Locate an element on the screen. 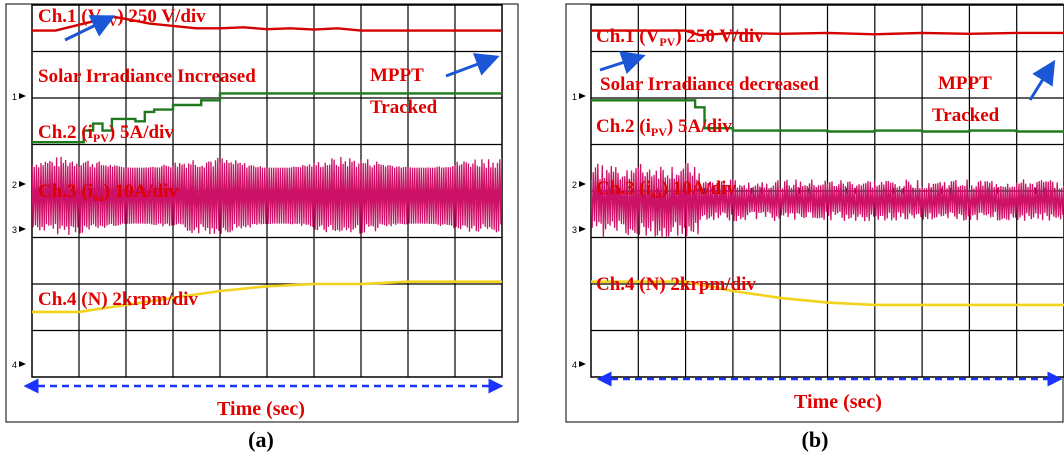 Image resolution: width=1064 pixels, height=459 pixels. panel-b-channel-markers: 1 2 3 4 is located at coordinates (579, 231).